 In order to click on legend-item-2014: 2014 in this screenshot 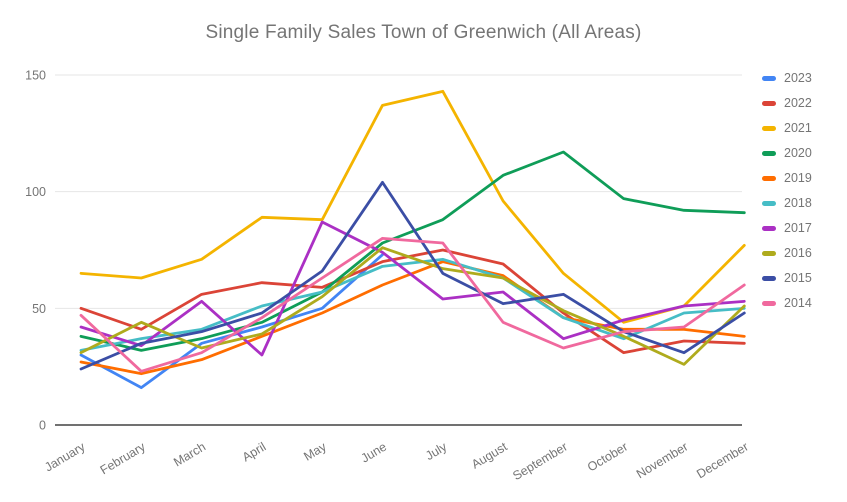, I will do `click(787, 303)`.